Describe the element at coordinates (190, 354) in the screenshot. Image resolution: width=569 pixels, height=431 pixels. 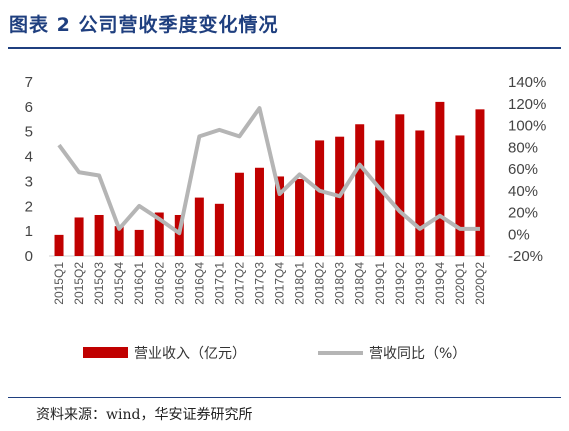
I see `legend-bar-label: 营业收入（亿元）` at that location.